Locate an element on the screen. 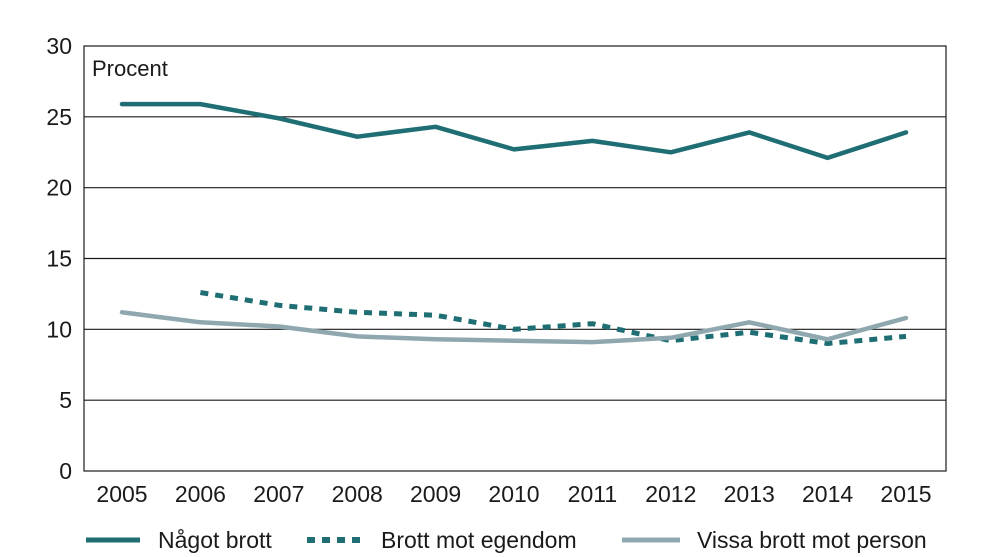 This screenshot has width=992, height=557. x-tick-label: 2006 is located at coordinates (200, 494).